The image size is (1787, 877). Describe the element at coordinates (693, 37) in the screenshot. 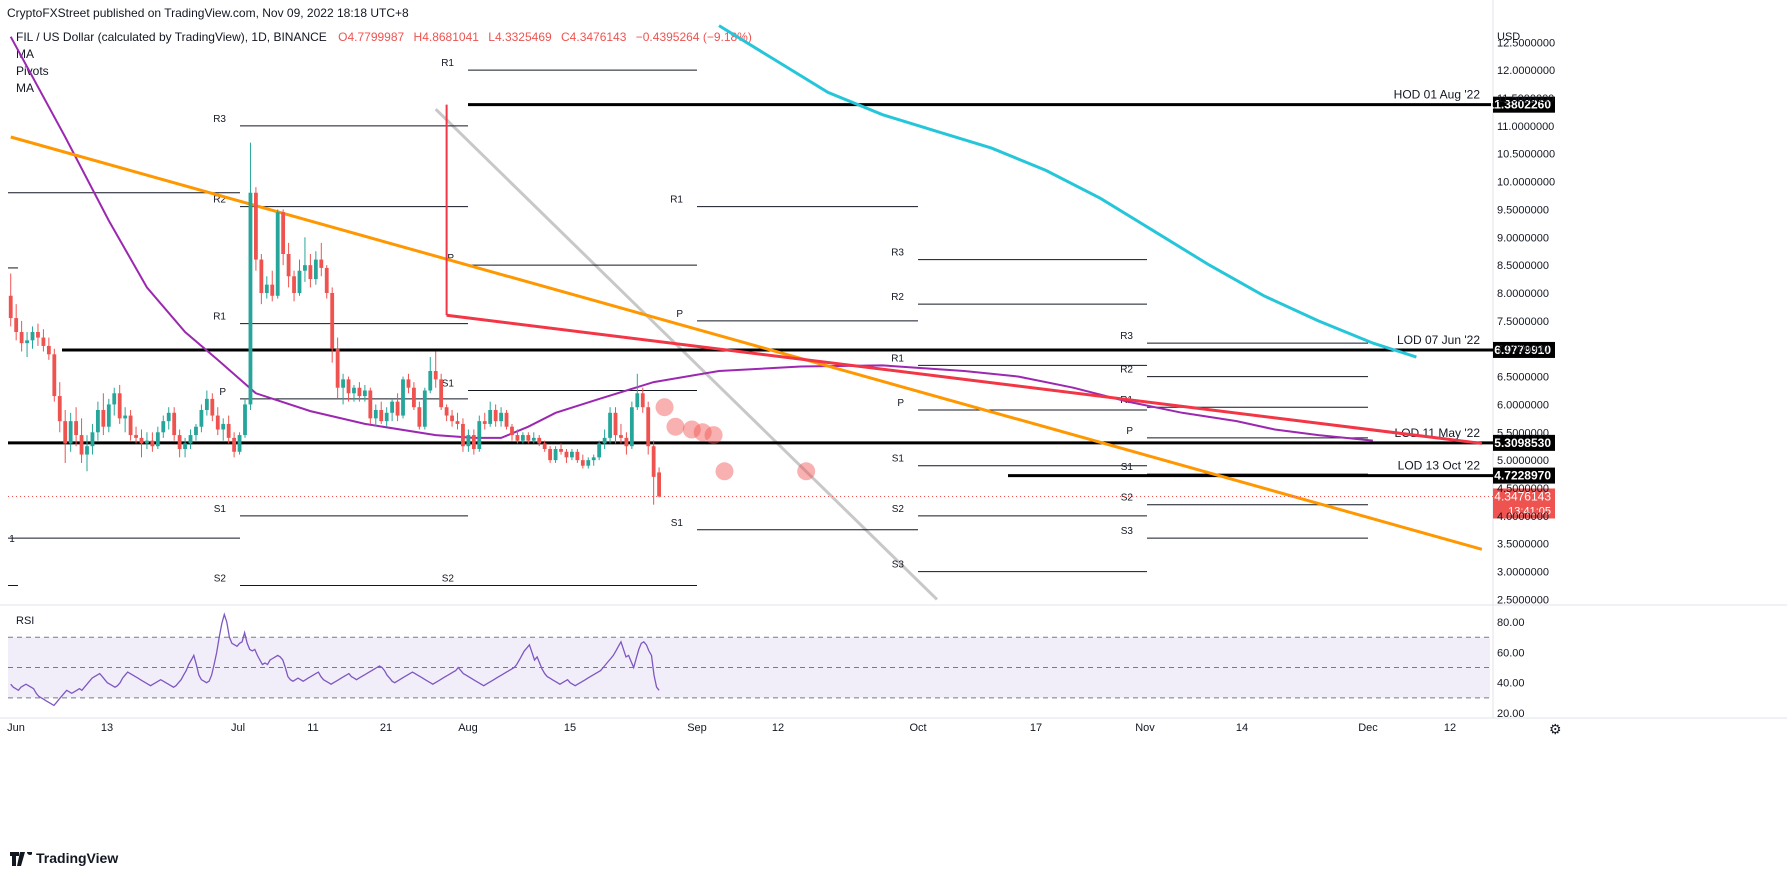

I see `ohlc-change: −0.4395264 (−9.18%)` at that location.